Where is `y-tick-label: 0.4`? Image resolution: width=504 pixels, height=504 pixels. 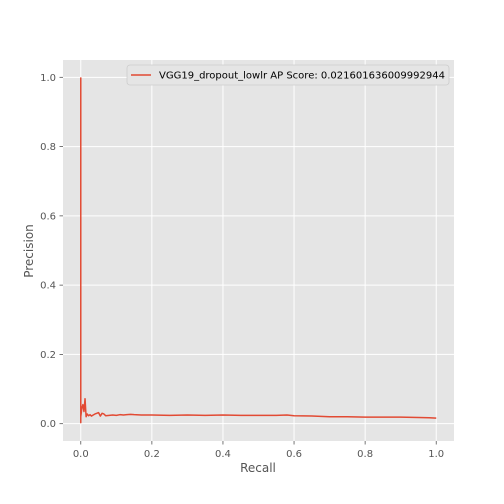 y-tick-label: 0.4 is located at coordinates (48, 286).